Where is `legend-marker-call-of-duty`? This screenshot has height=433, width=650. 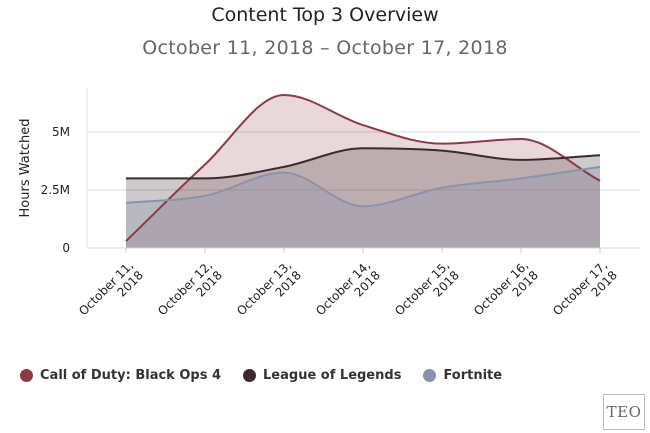 legend-marker-call-of-duty is located at coordinates (26, 375).